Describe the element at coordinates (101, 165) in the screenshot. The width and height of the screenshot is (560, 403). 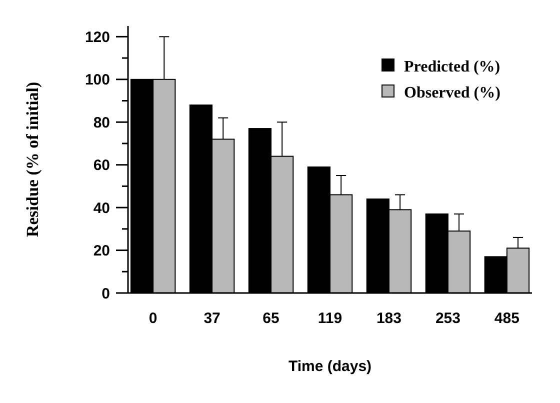
I see `y-tick-label: 60` at that location.